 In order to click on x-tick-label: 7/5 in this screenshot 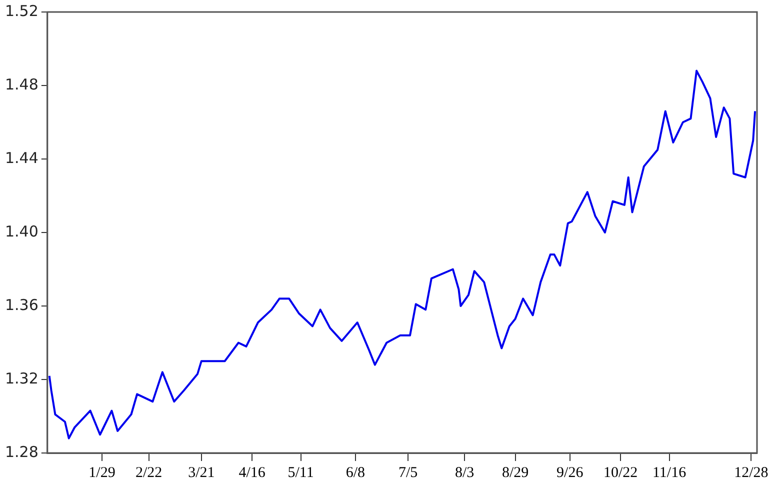, I will do `click(408, 472)`.